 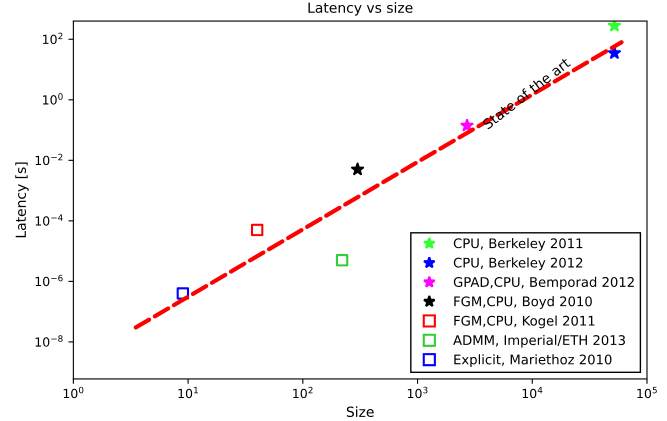 I want to click on x-tick-label: 10$^{3}$, so click(x=418, y=392).